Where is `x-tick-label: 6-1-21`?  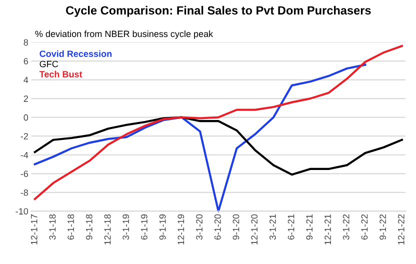
x-tick-label: 6-1-21 is located at coordinates (291, 227).